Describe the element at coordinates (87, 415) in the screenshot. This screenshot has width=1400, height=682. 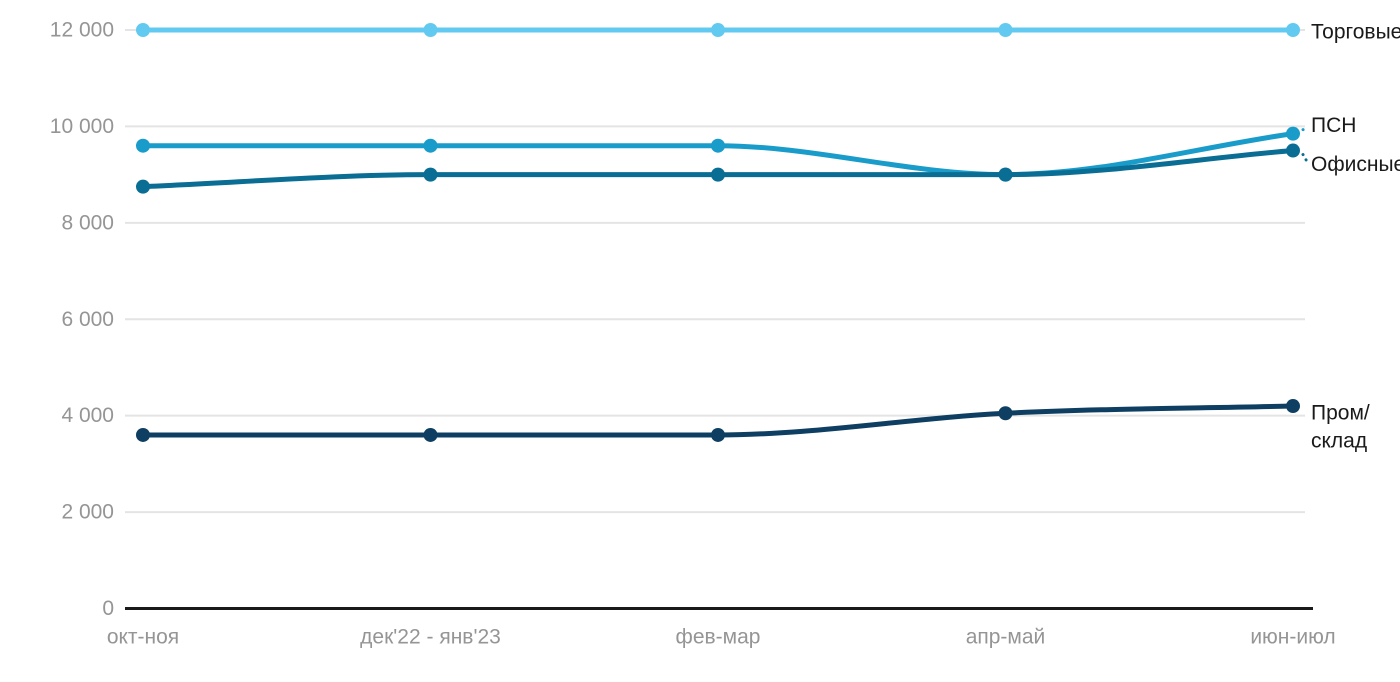
I see `y-tick-label: 4 000` at that location.